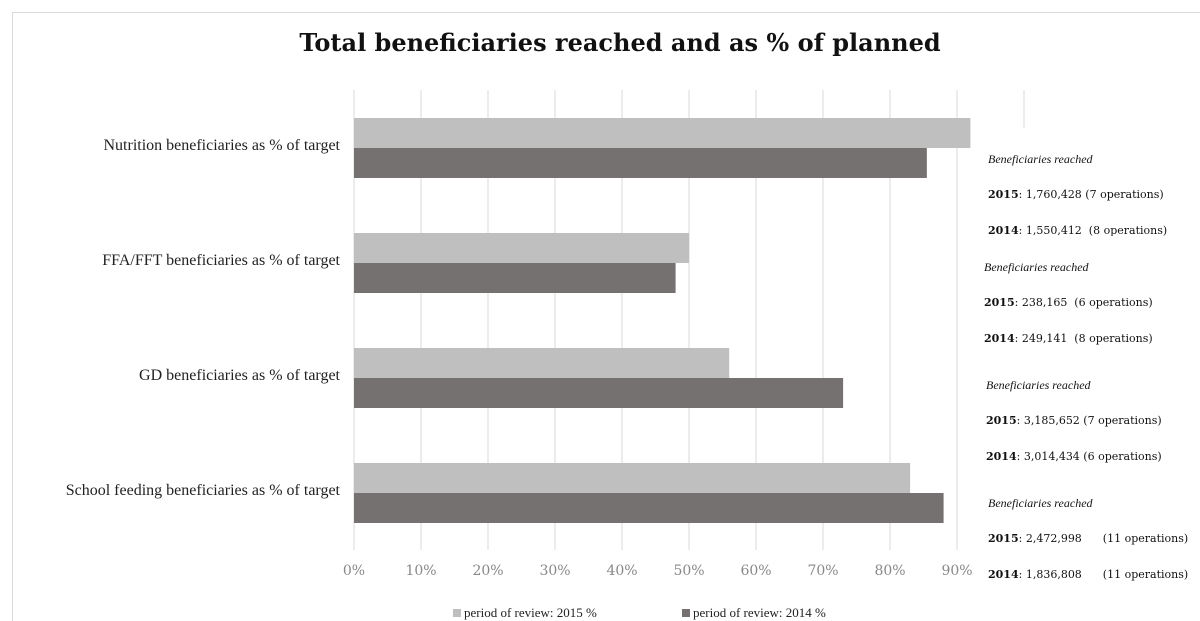 The height and width of the screenshot is (621, 1200). Describe the element at coordinates (488, 571) in the screenshot. I see `x-tick-label: 20%` at that location.